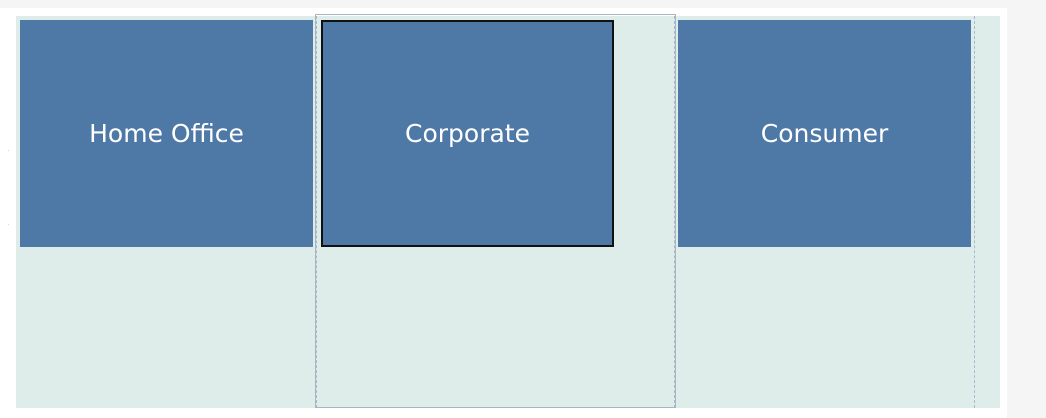 Image resolution: width=1046 pixels, height=418 pixels. I want to click on segment-label: Consumer, so click(824, 133).